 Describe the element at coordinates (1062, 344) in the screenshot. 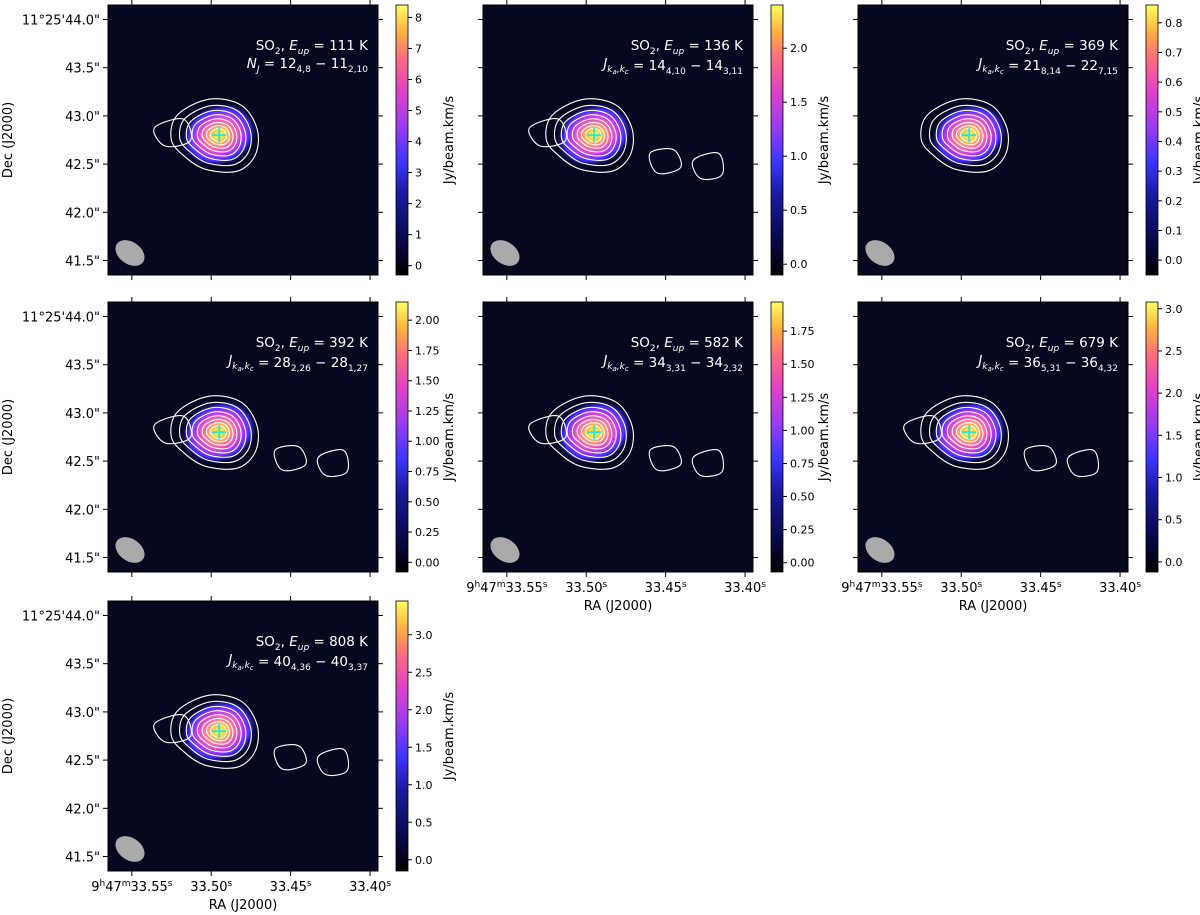

I see `panel-title-line1: SO2, Eup = 679 K` at that location.